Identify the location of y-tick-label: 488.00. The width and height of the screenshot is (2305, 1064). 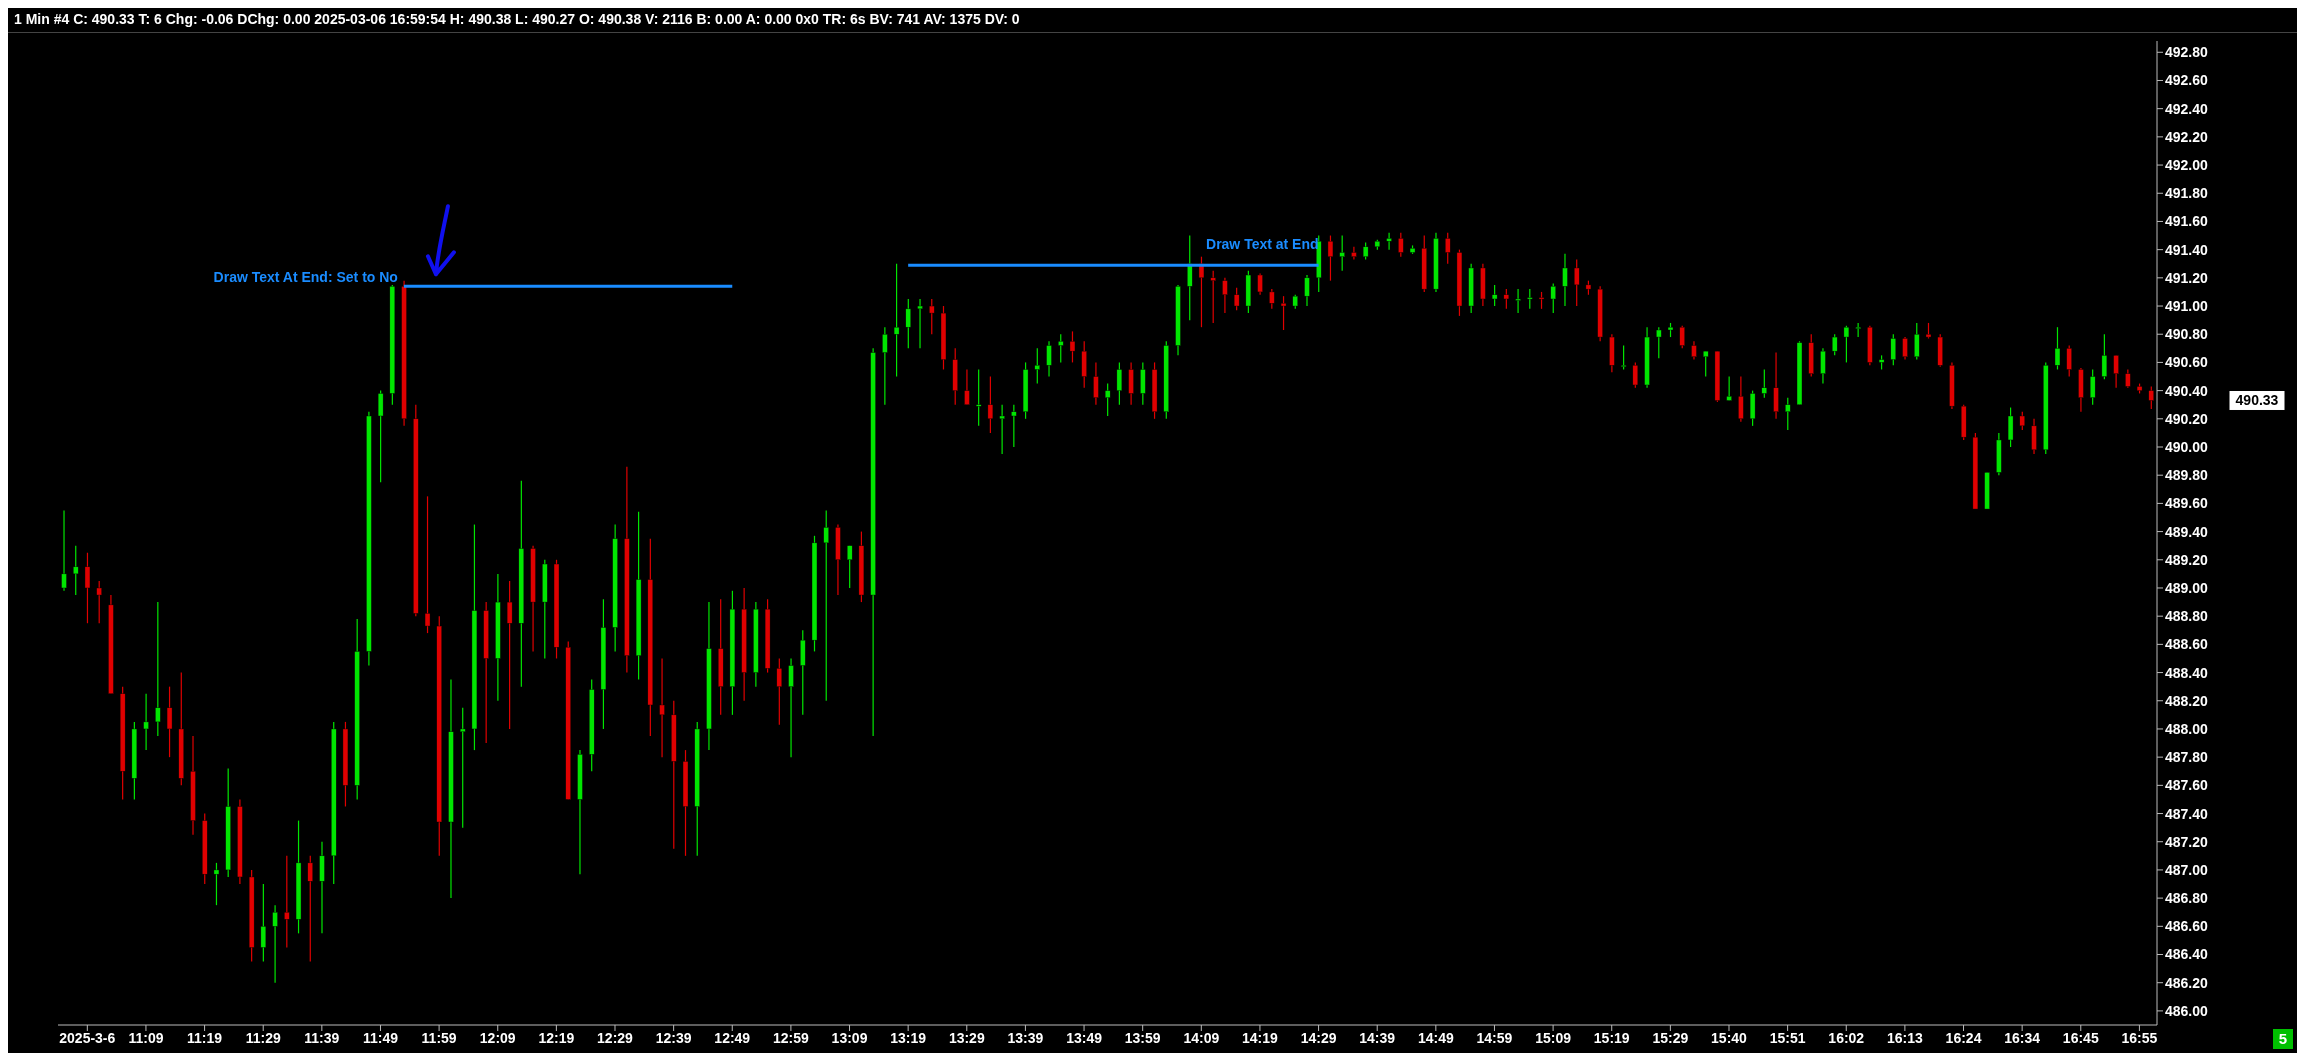
(2187, 728).